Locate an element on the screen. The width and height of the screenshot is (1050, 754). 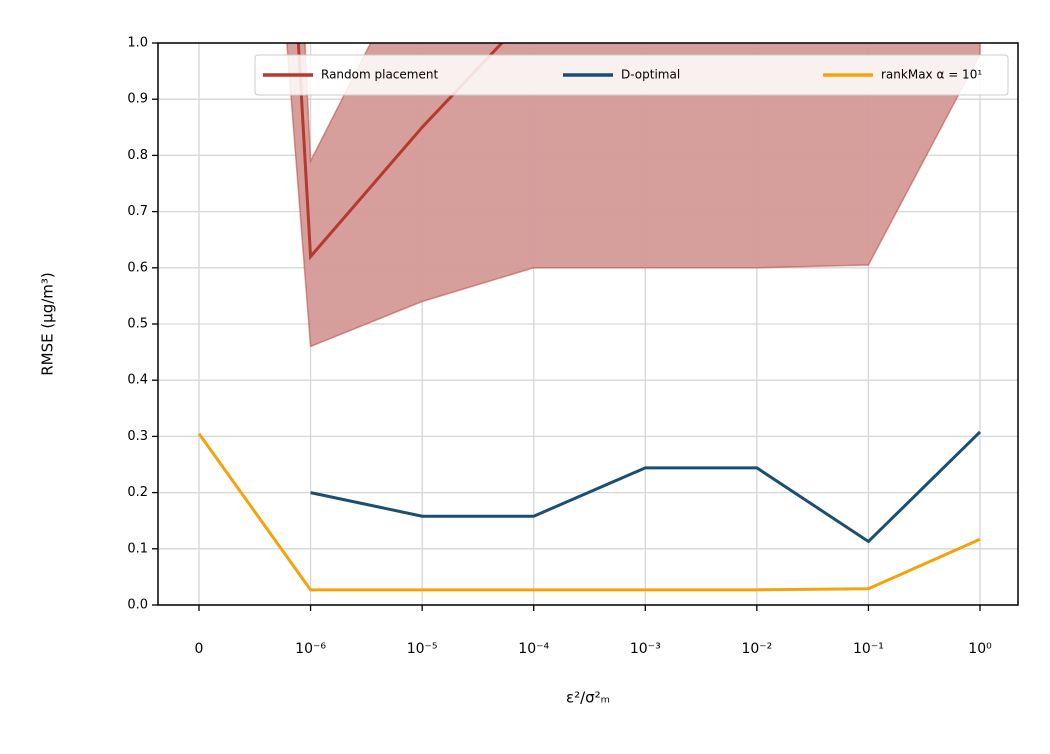
legend-label: rankMax α = 10¹ is located at coordinates (931, 75).